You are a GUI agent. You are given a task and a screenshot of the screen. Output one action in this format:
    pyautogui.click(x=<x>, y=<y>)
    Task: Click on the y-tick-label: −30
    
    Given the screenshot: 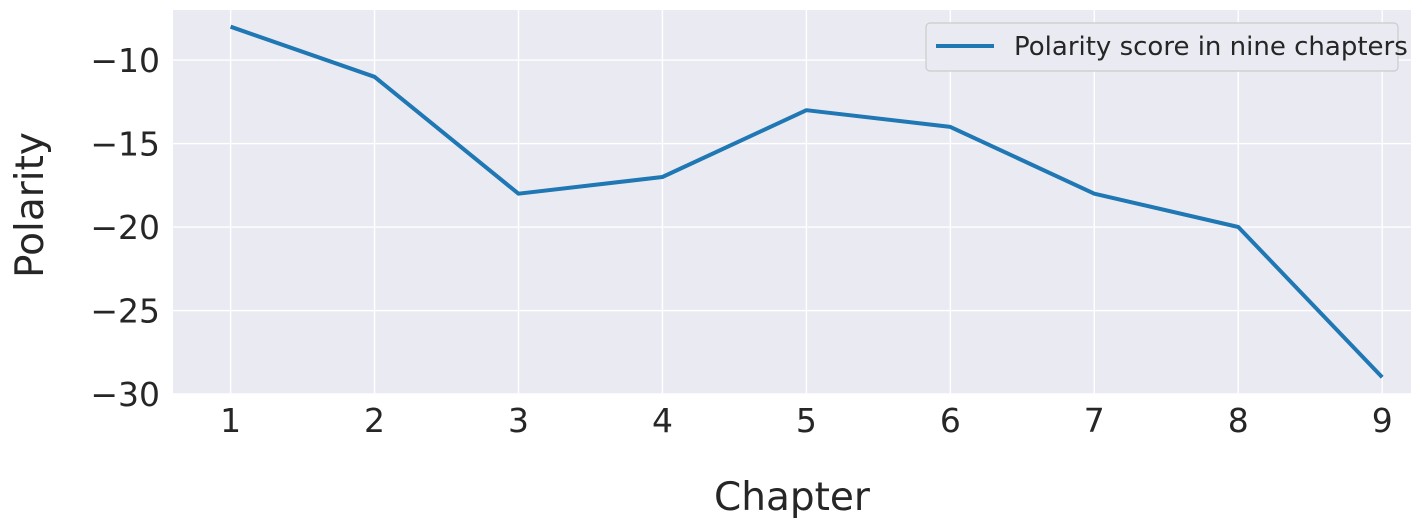 What is the action you would take?
    pyautogui.click(x=125, y=394)
    